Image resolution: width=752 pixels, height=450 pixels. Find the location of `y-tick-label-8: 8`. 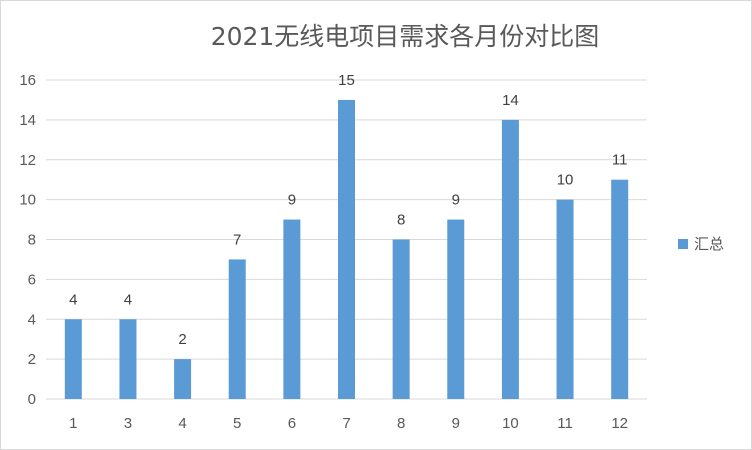

y-tick-label-8: 8 is located at coordinates (32, 240).